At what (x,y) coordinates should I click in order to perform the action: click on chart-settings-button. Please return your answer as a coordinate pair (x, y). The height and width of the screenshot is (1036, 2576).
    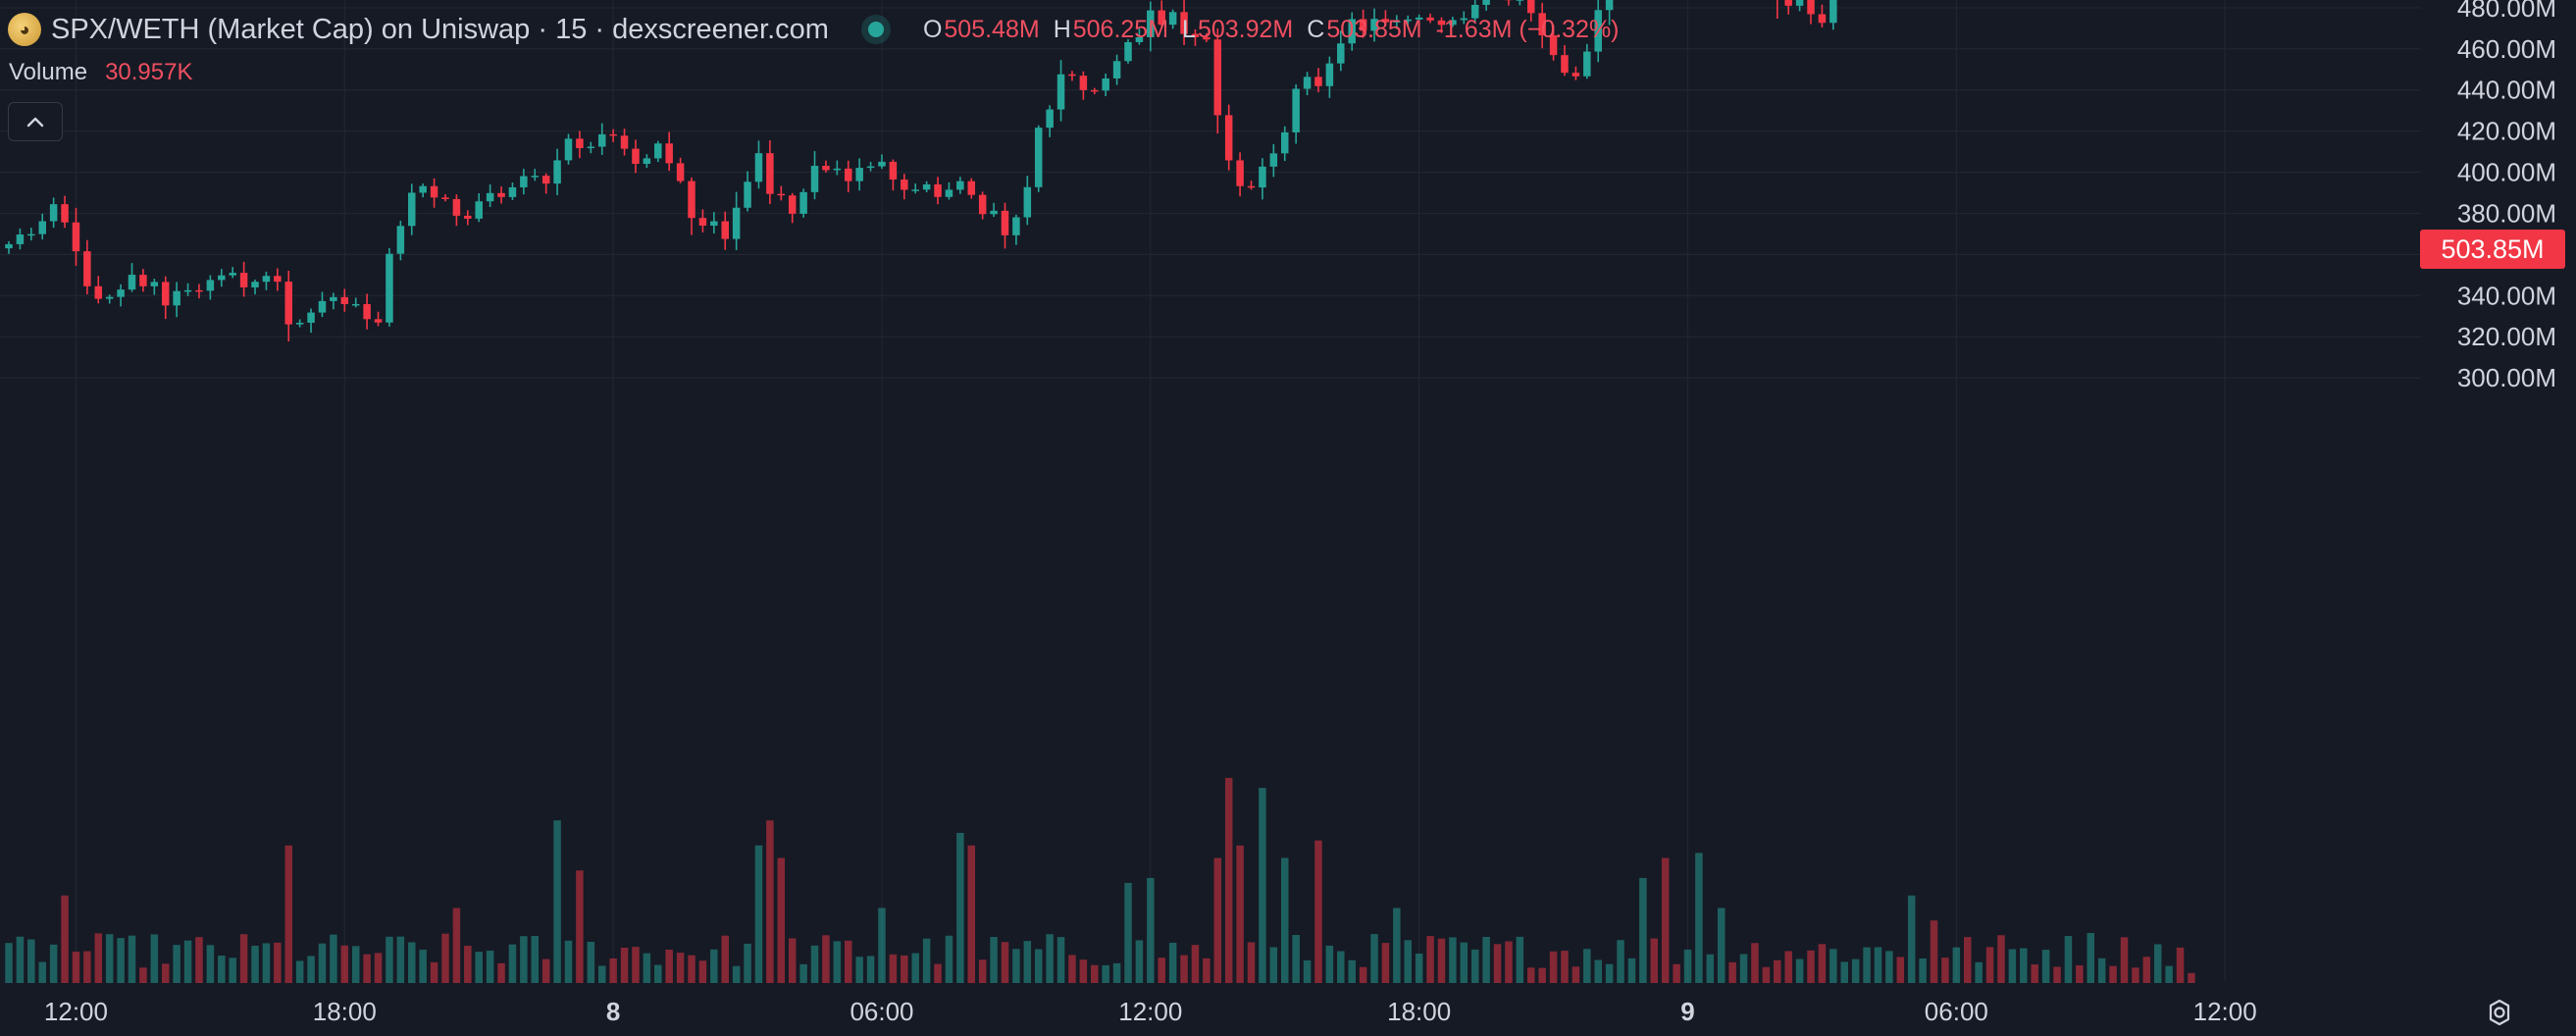
    Looking at the image, I should click on (2499, 1012).